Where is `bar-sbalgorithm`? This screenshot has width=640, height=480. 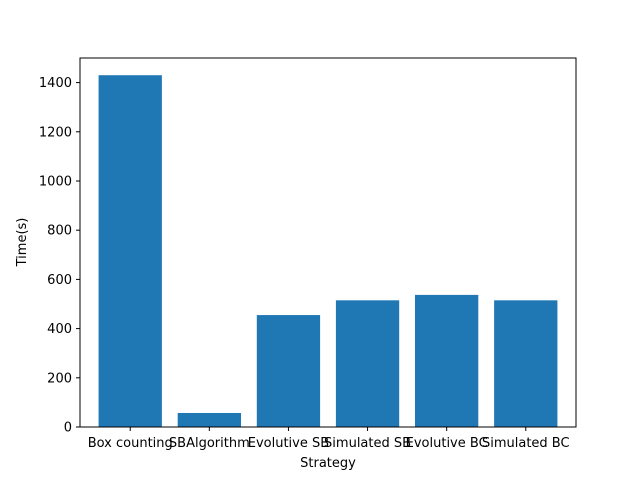 bar-sbalgorithm is located at coordinates (209, 419).